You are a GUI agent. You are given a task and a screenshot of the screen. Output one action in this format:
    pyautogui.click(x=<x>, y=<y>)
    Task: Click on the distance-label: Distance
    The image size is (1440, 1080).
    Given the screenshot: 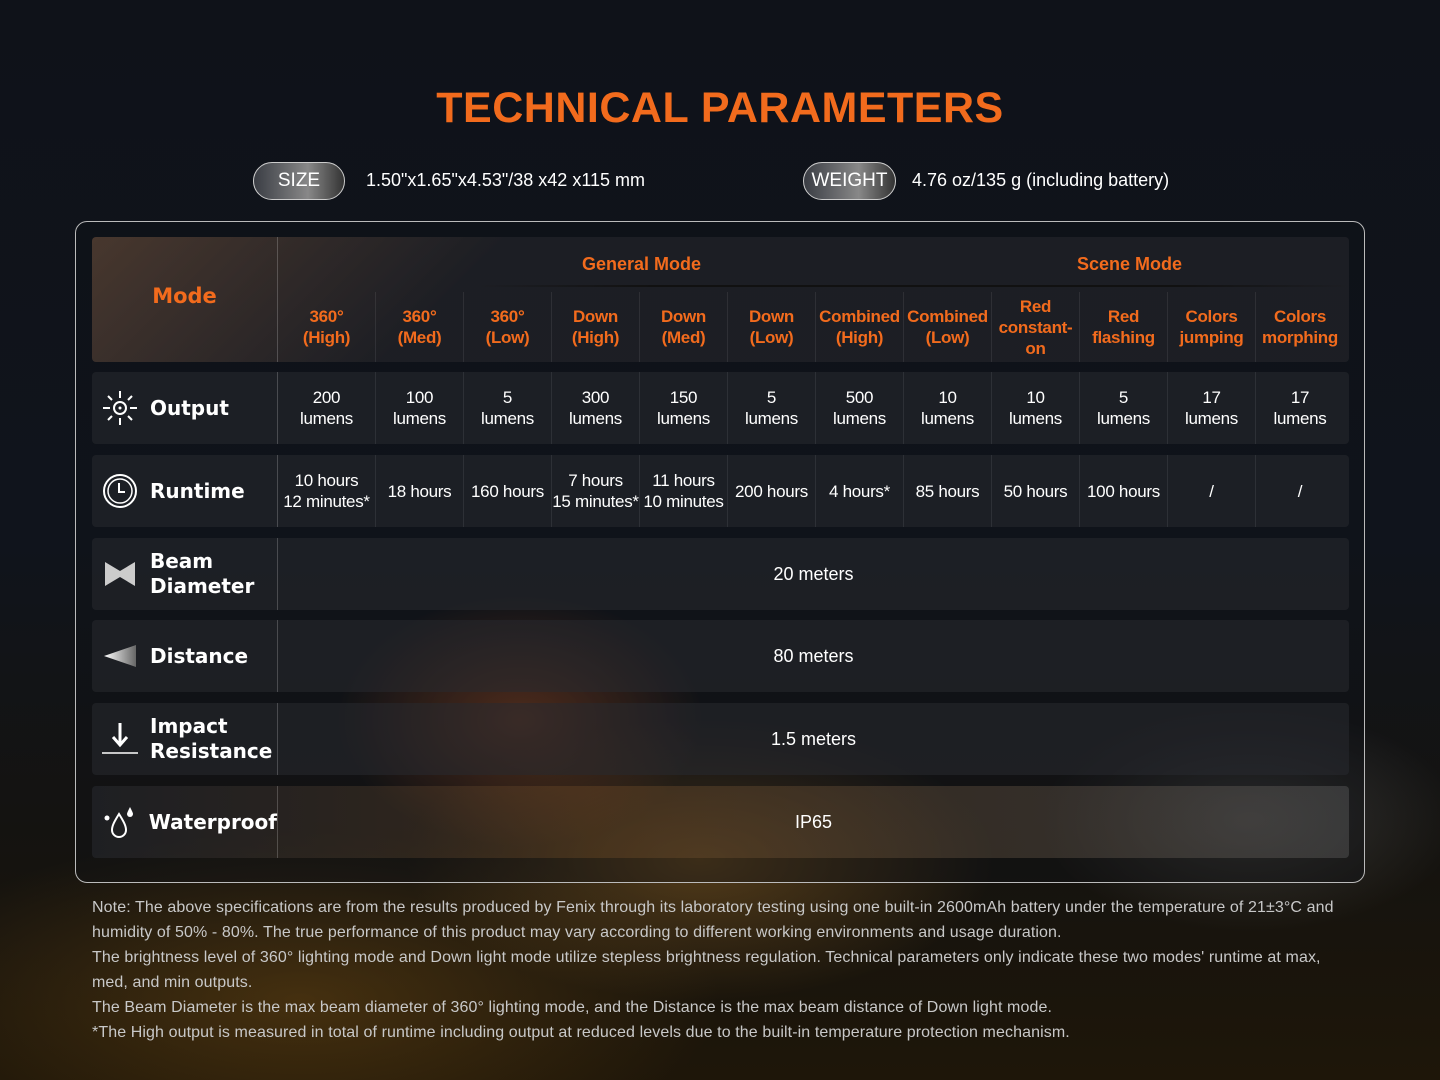 What is the action you would take?
    pyautogui.click(x=185, y=656)
    